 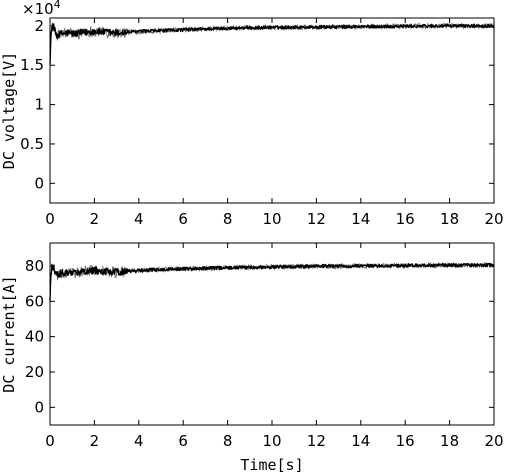 What do you see at coordinates (34, 372) in the screenshot?
I see `y-tick-label: 20` at bounding box center [34, 372].